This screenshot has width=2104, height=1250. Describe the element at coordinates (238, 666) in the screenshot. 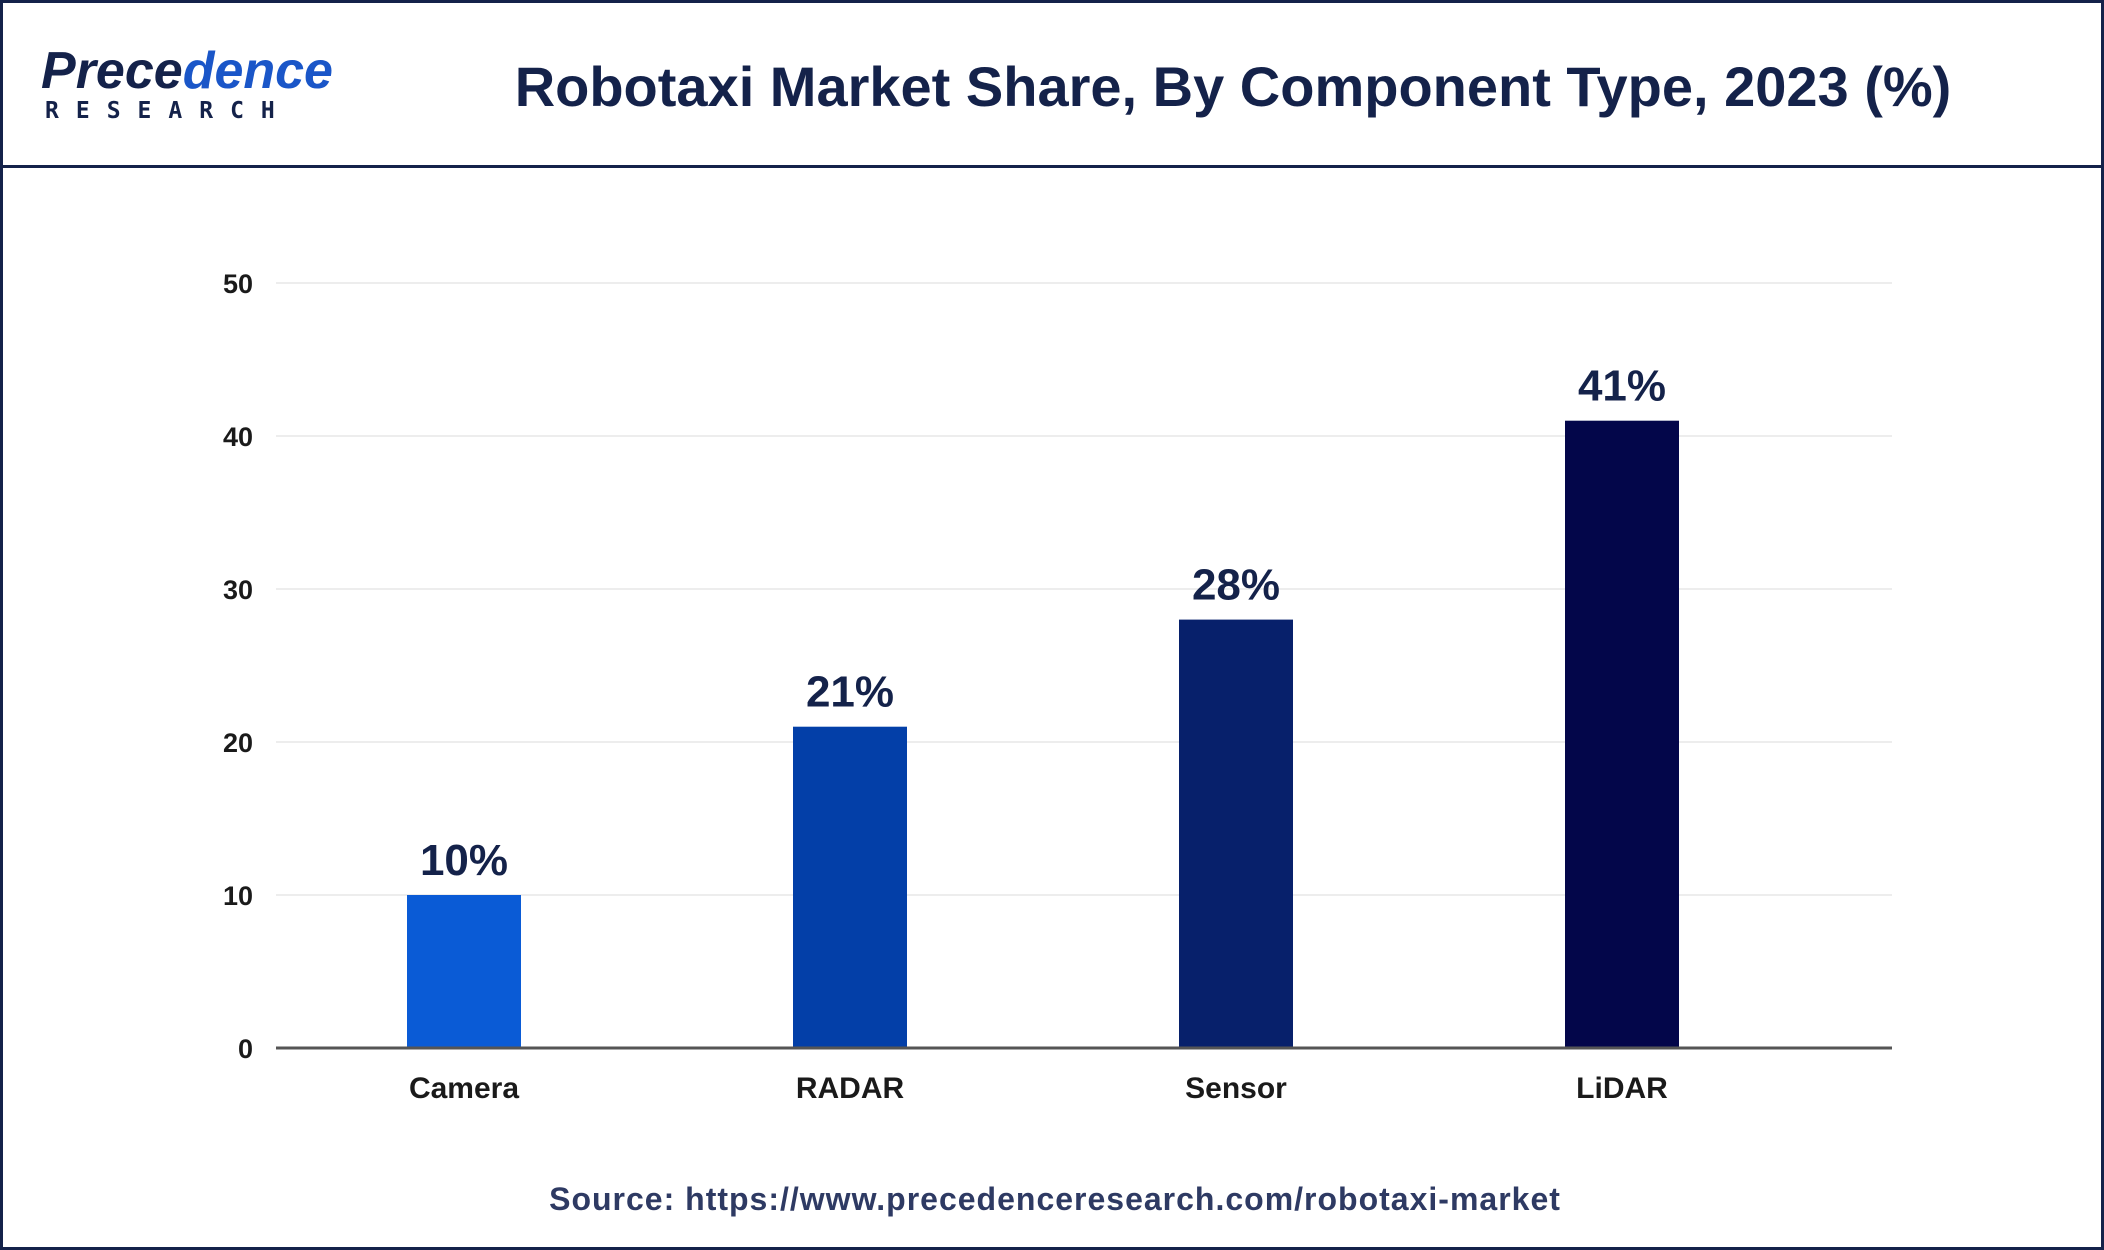

I see `y-axis-ticks: 0 10 20 30 40 50` at that location.